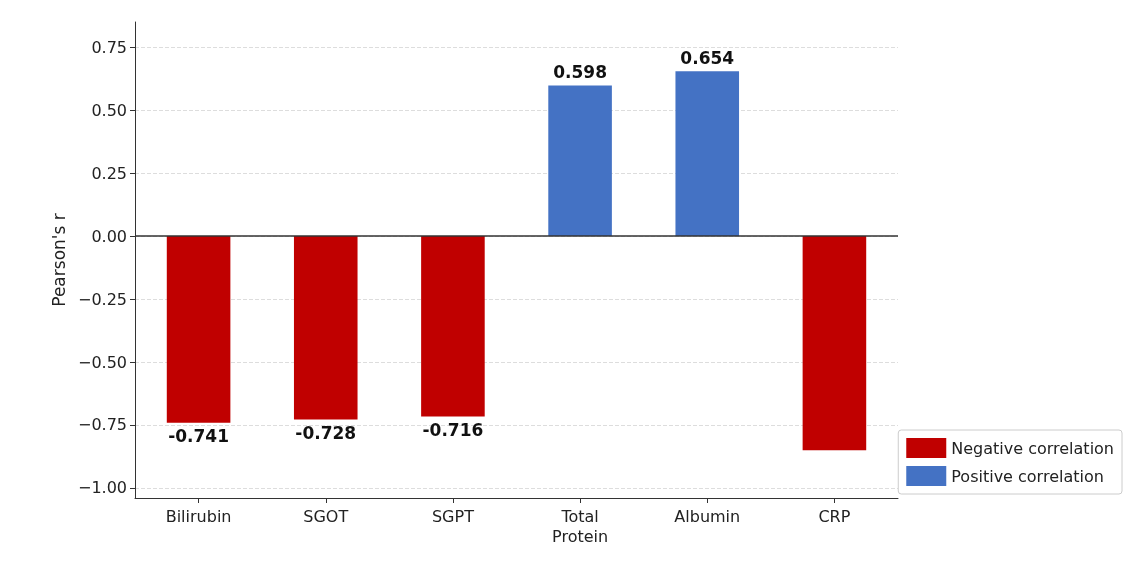 The width and height of the screenshot is (1136, 568). What do you see at coordinates (1027, 476) in the screenshot?
I see `legend-label: Positive correlation` at bounding box center [1027, 476].